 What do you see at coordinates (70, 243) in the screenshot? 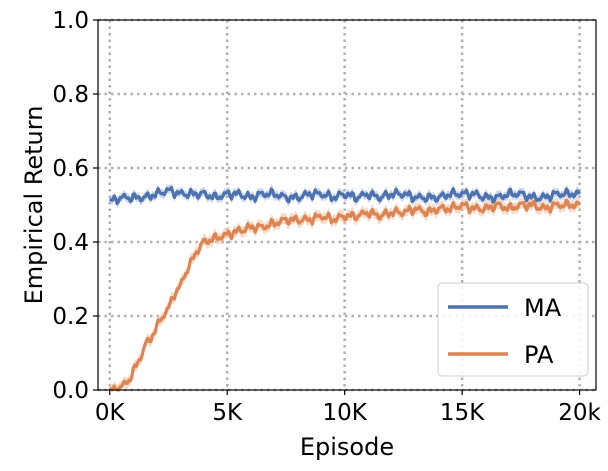
I see `y-tick-label-2: 0.4` at bounding box center [70, 243].